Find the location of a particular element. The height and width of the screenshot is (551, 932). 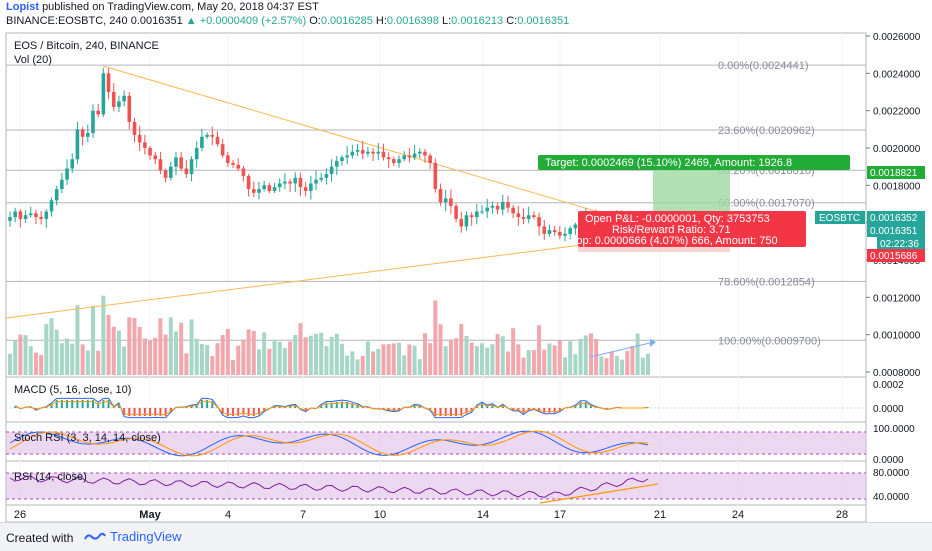

author-name: Lopist is located at coordinates (22, 7).